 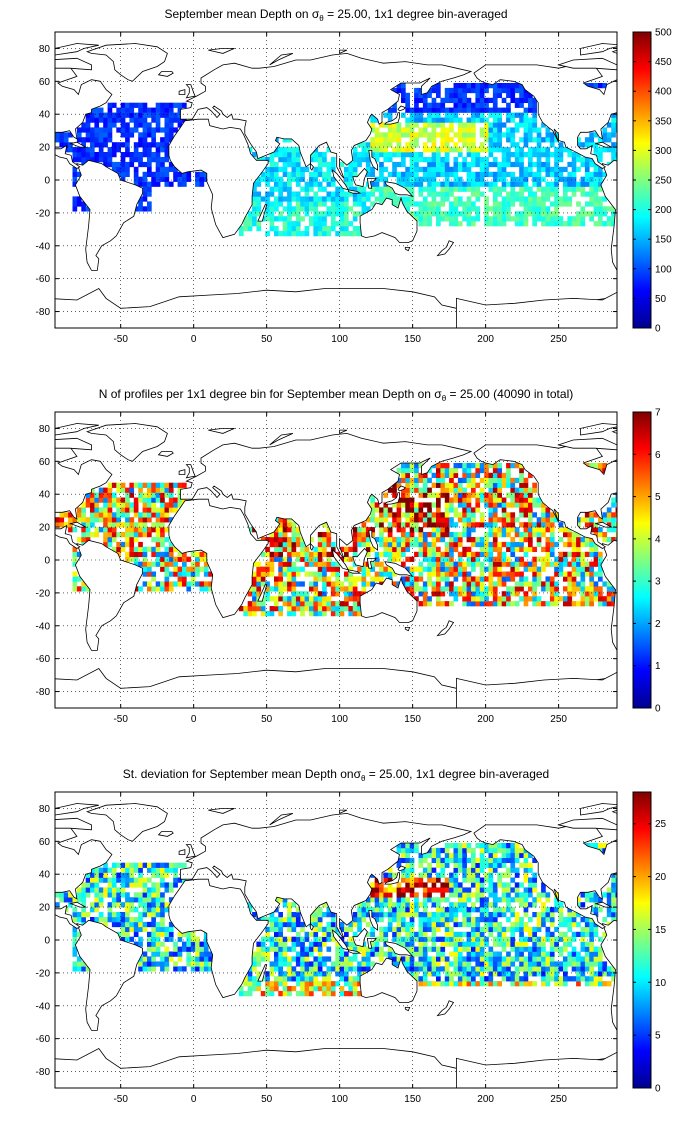 What do you see at coordinates (663, 62) in the screenshot?
I see `colorbar-tick-label: 450` at bounding box center [663, 62].